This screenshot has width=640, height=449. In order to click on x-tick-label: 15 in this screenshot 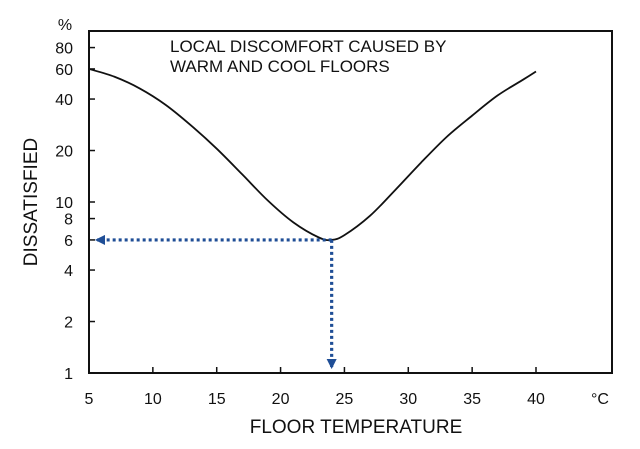, I will do `click(217, 399)`.